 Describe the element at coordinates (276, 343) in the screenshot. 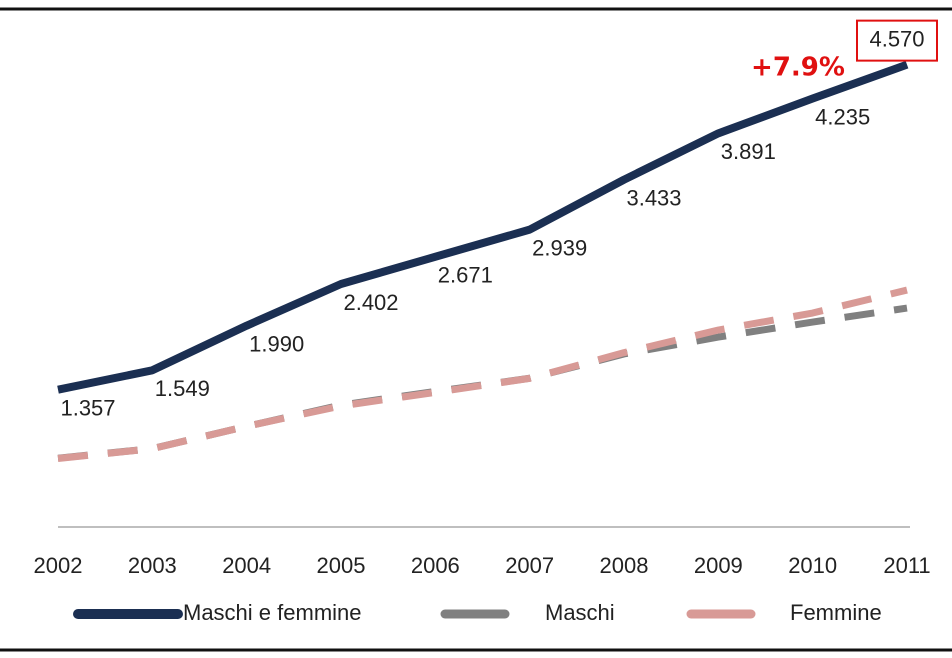

I see `data-label: 1.990` at that location.